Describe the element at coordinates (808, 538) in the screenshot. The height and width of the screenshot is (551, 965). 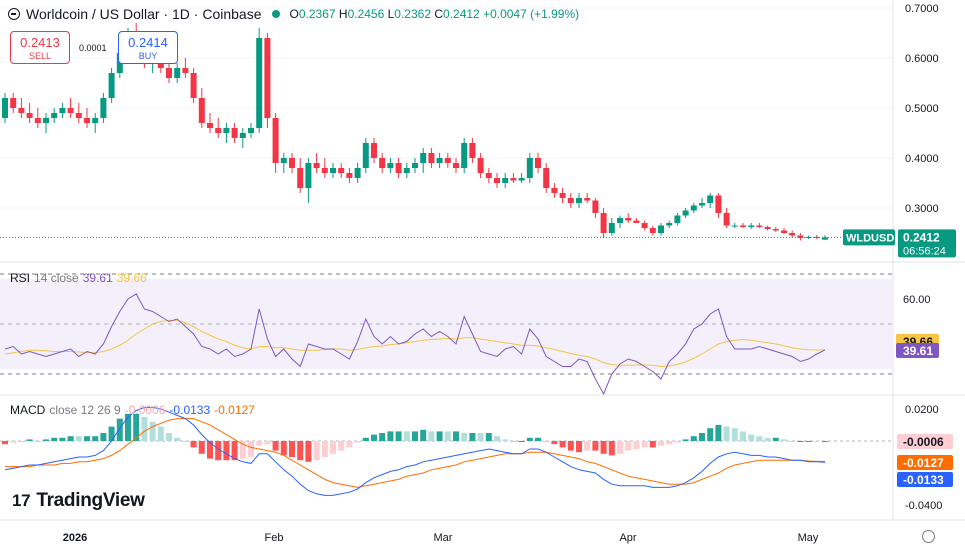
I see `time-axis-label: May` at that location.